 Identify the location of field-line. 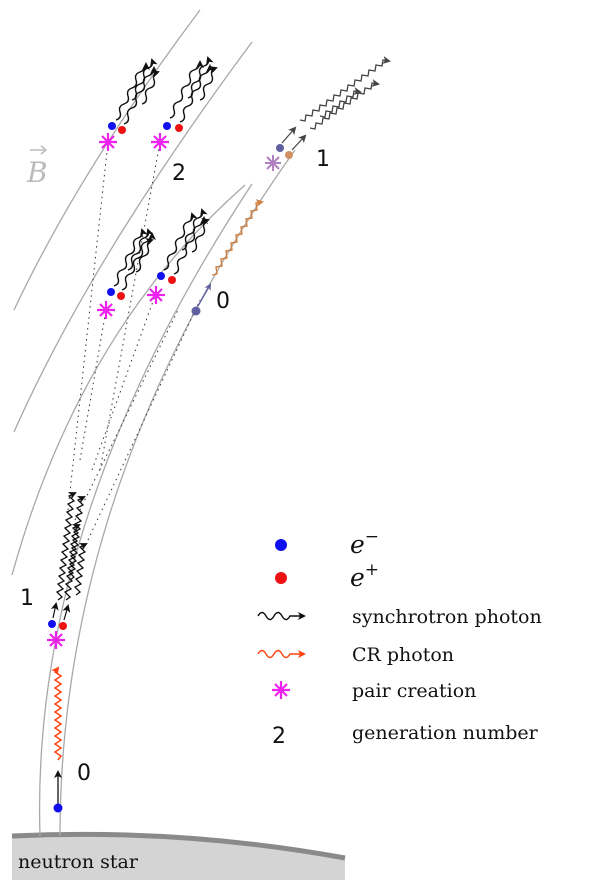
(107, 160).